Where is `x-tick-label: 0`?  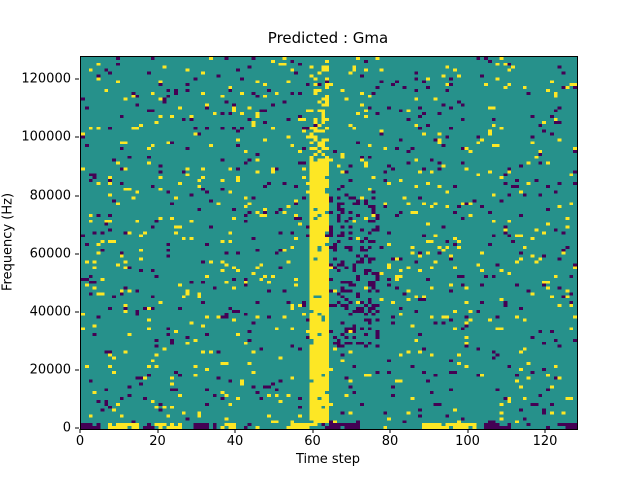 x-tick-label: 0 is located at coordinates (80, 441).